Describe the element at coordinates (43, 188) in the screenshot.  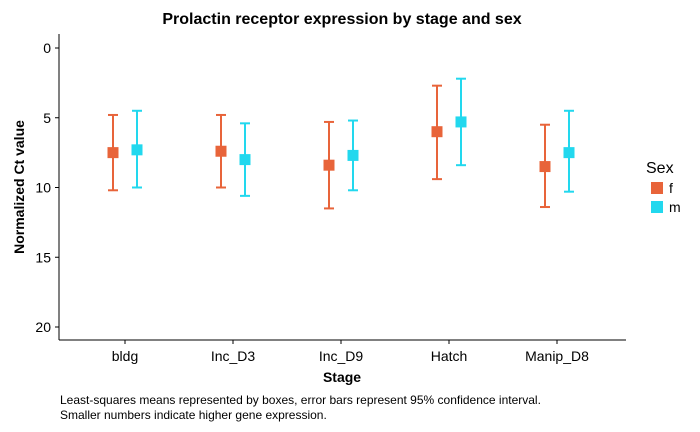
I see `y-tick-label-2: 10` at that location.